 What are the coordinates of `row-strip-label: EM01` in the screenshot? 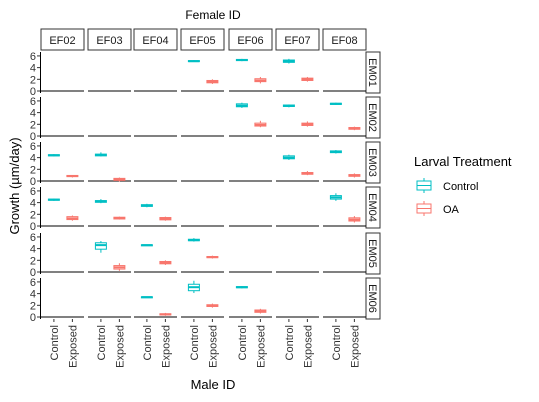 It's located at (372, 72).